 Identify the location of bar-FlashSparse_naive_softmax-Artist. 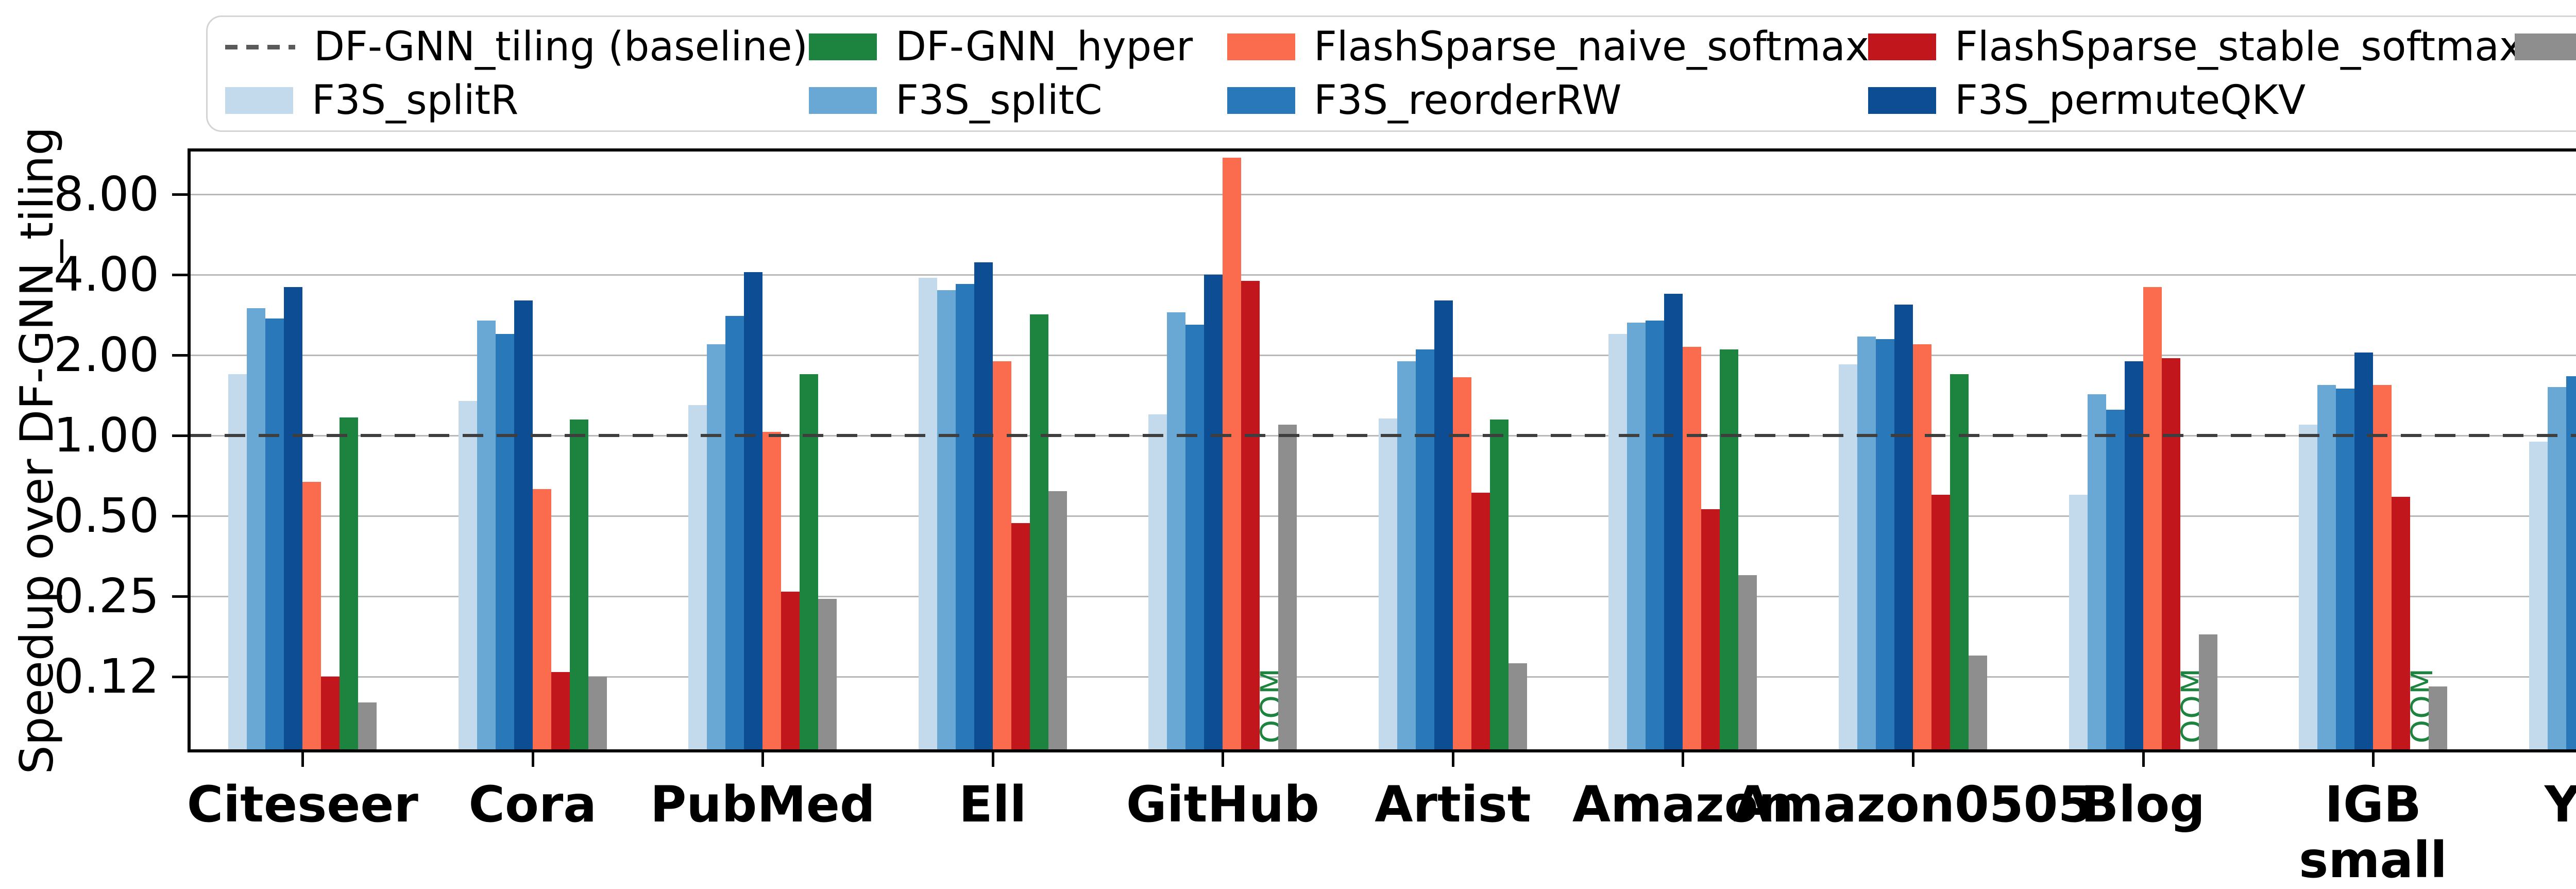
(1461, 563).